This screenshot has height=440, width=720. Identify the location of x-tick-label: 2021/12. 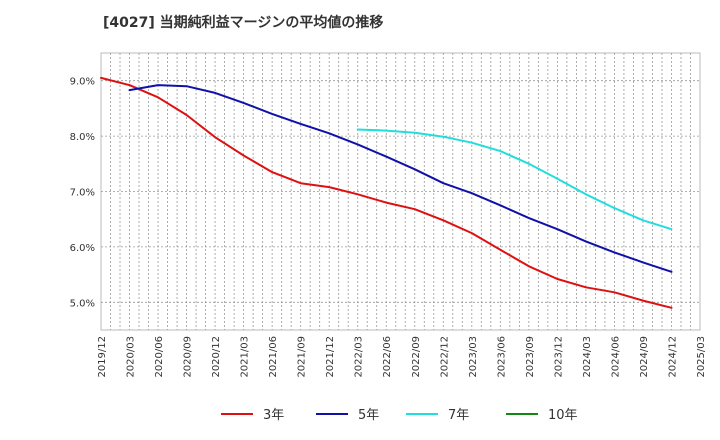
(330, 357).